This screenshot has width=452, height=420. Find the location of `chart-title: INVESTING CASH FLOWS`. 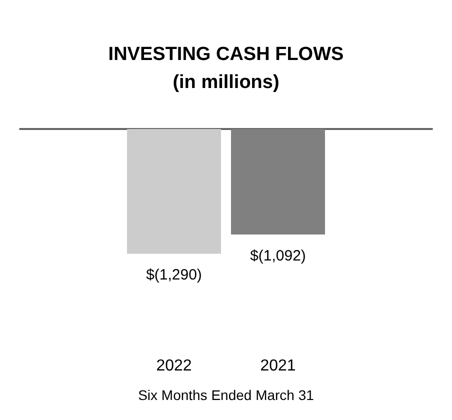

chart-title: INVESTING CASH FLOWS is located at coordinates (226, 54).